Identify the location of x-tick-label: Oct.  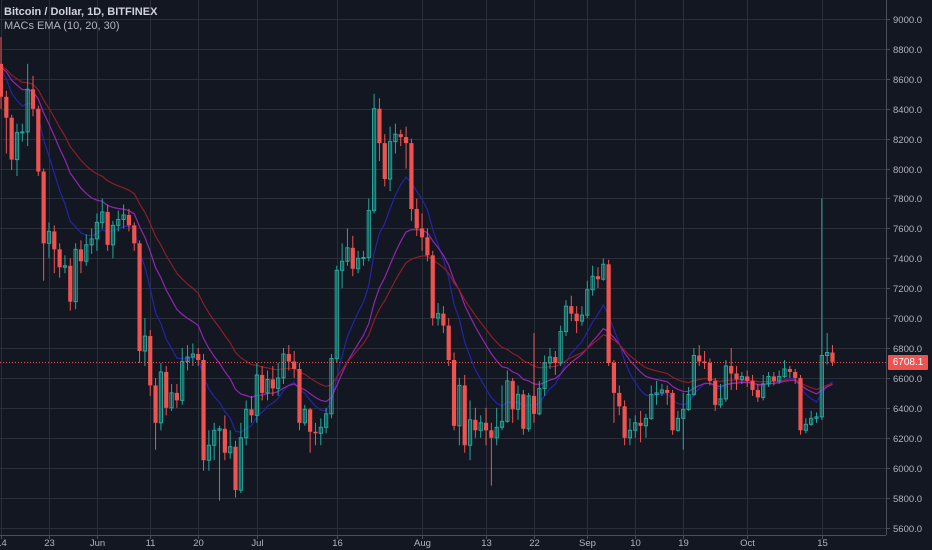
(747, 543).